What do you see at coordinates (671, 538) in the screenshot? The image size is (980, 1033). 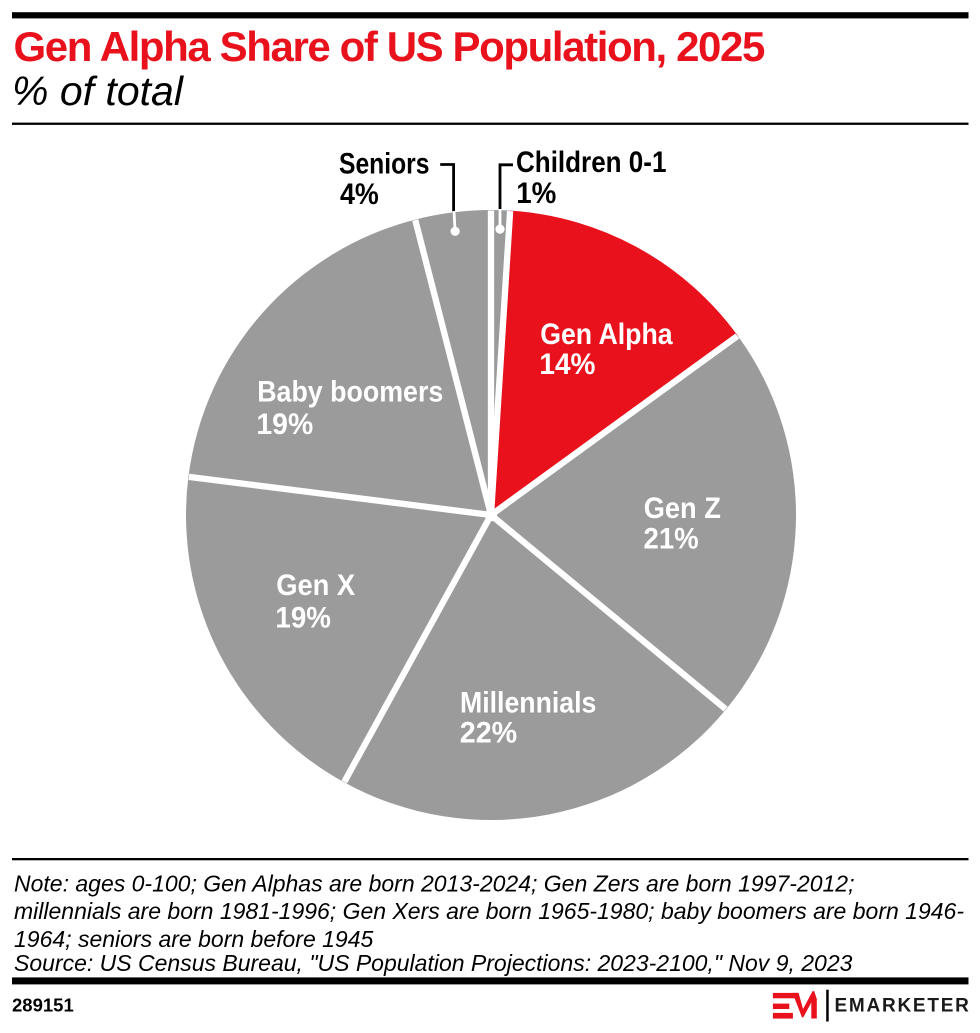 I see `svg-text: 21%` at bounding box center [671, 538].